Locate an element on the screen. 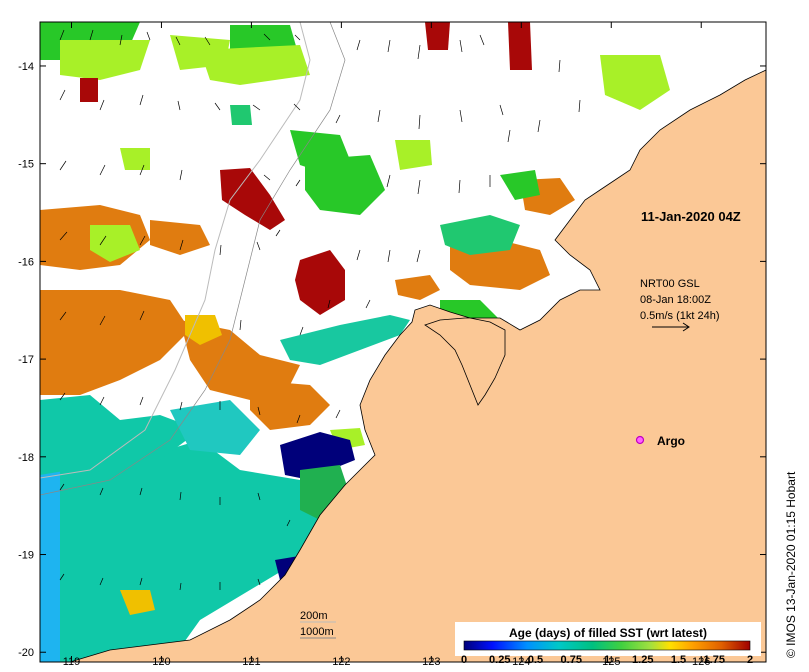 The width and height of the screenshot is (809, 672). legend-box is located at coordinates (608, 639).